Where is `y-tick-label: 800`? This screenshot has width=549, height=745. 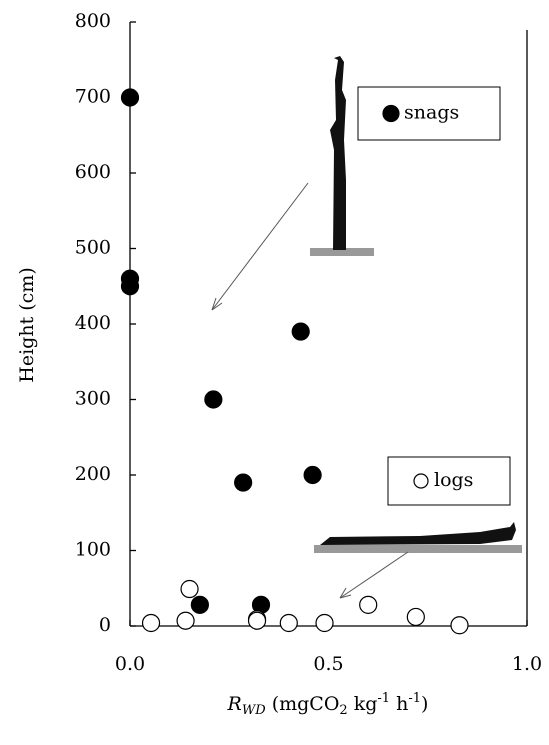 y-tick-label: 800 is located at coordinates (93, 21).